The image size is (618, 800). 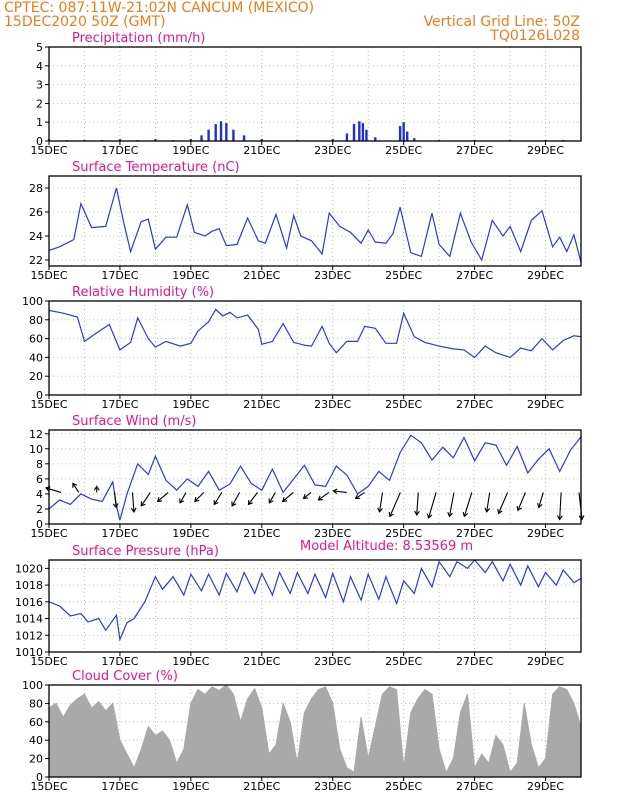 What do you see at coordinates (315, 477) in the screenshot?
I see `wind-frame` at bounding box center [315, 477].